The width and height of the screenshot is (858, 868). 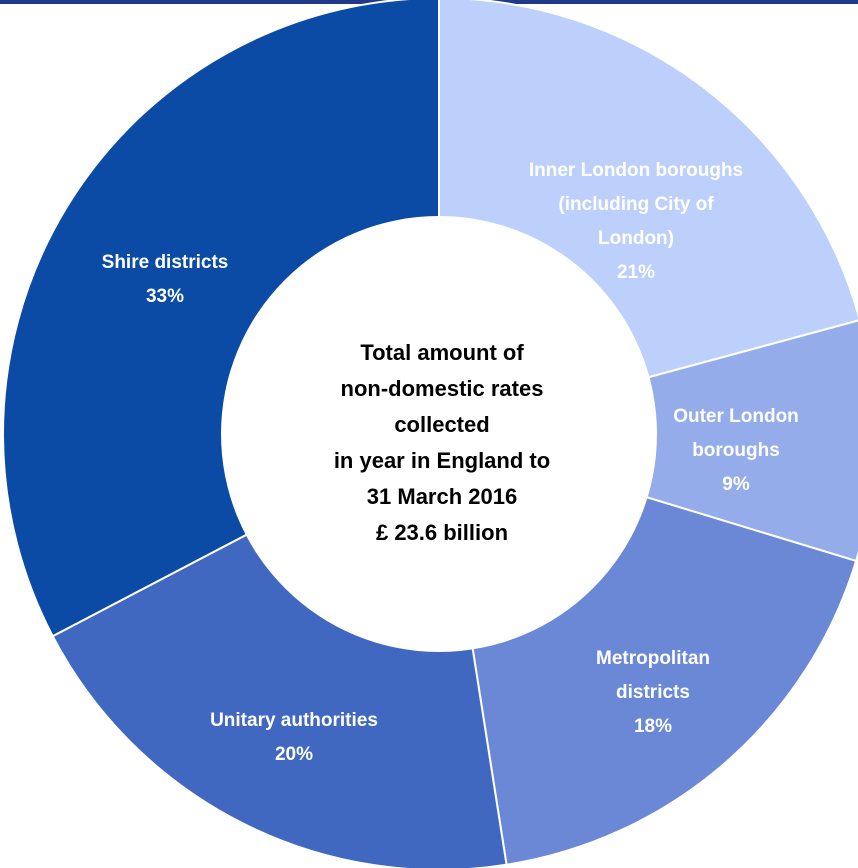 I want to click on slice-label-line: 18%, so click(x=653, y=726).